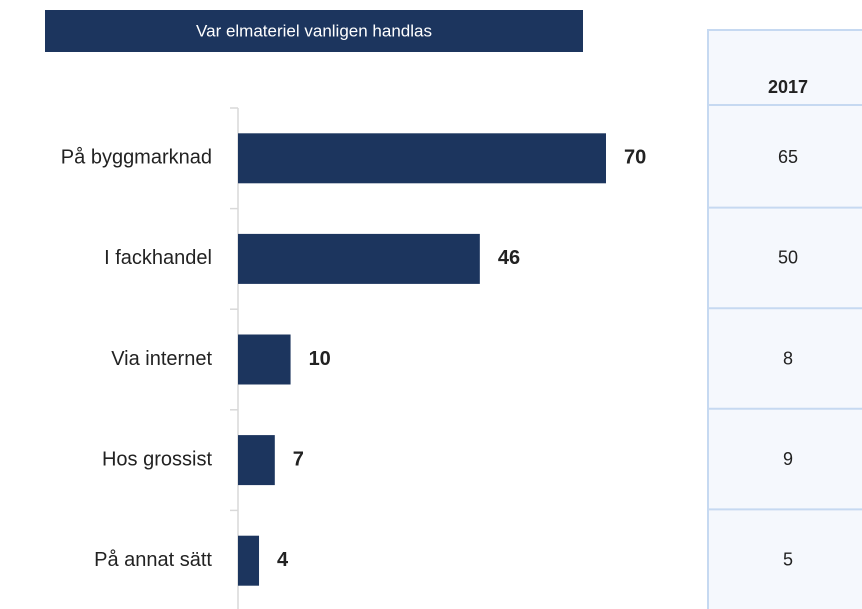 The height and width of the screenshot is (609, 862). I want to click on table-cell: 50, so click(788, 258).